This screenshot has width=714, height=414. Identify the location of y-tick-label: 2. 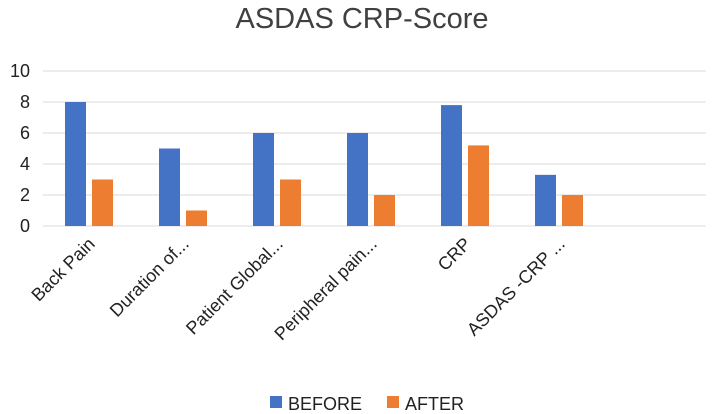
(25, 195).